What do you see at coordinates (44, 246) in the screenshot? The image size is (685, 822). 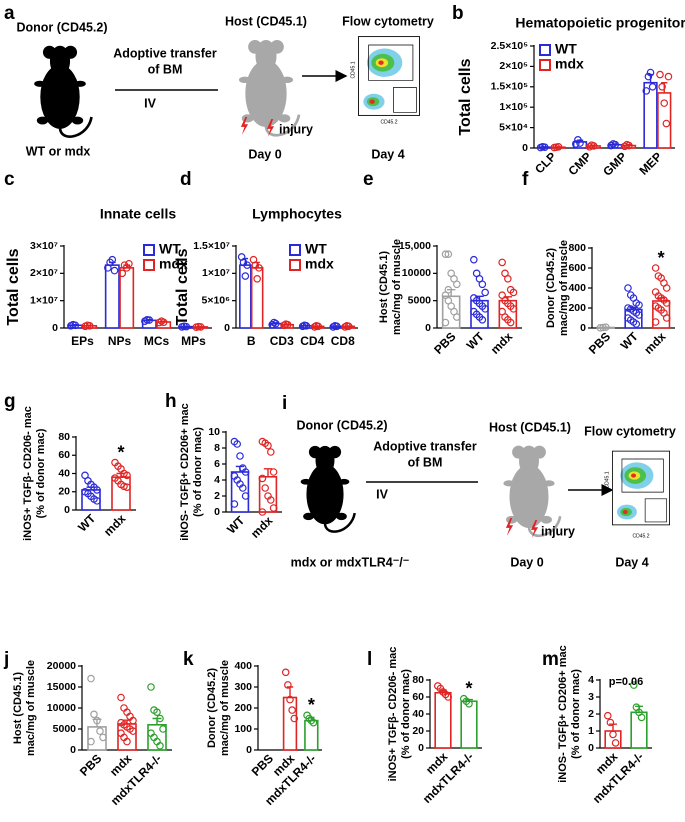 I see `y-tick-label: 3×10⁷` at bounding box center [44, 246].